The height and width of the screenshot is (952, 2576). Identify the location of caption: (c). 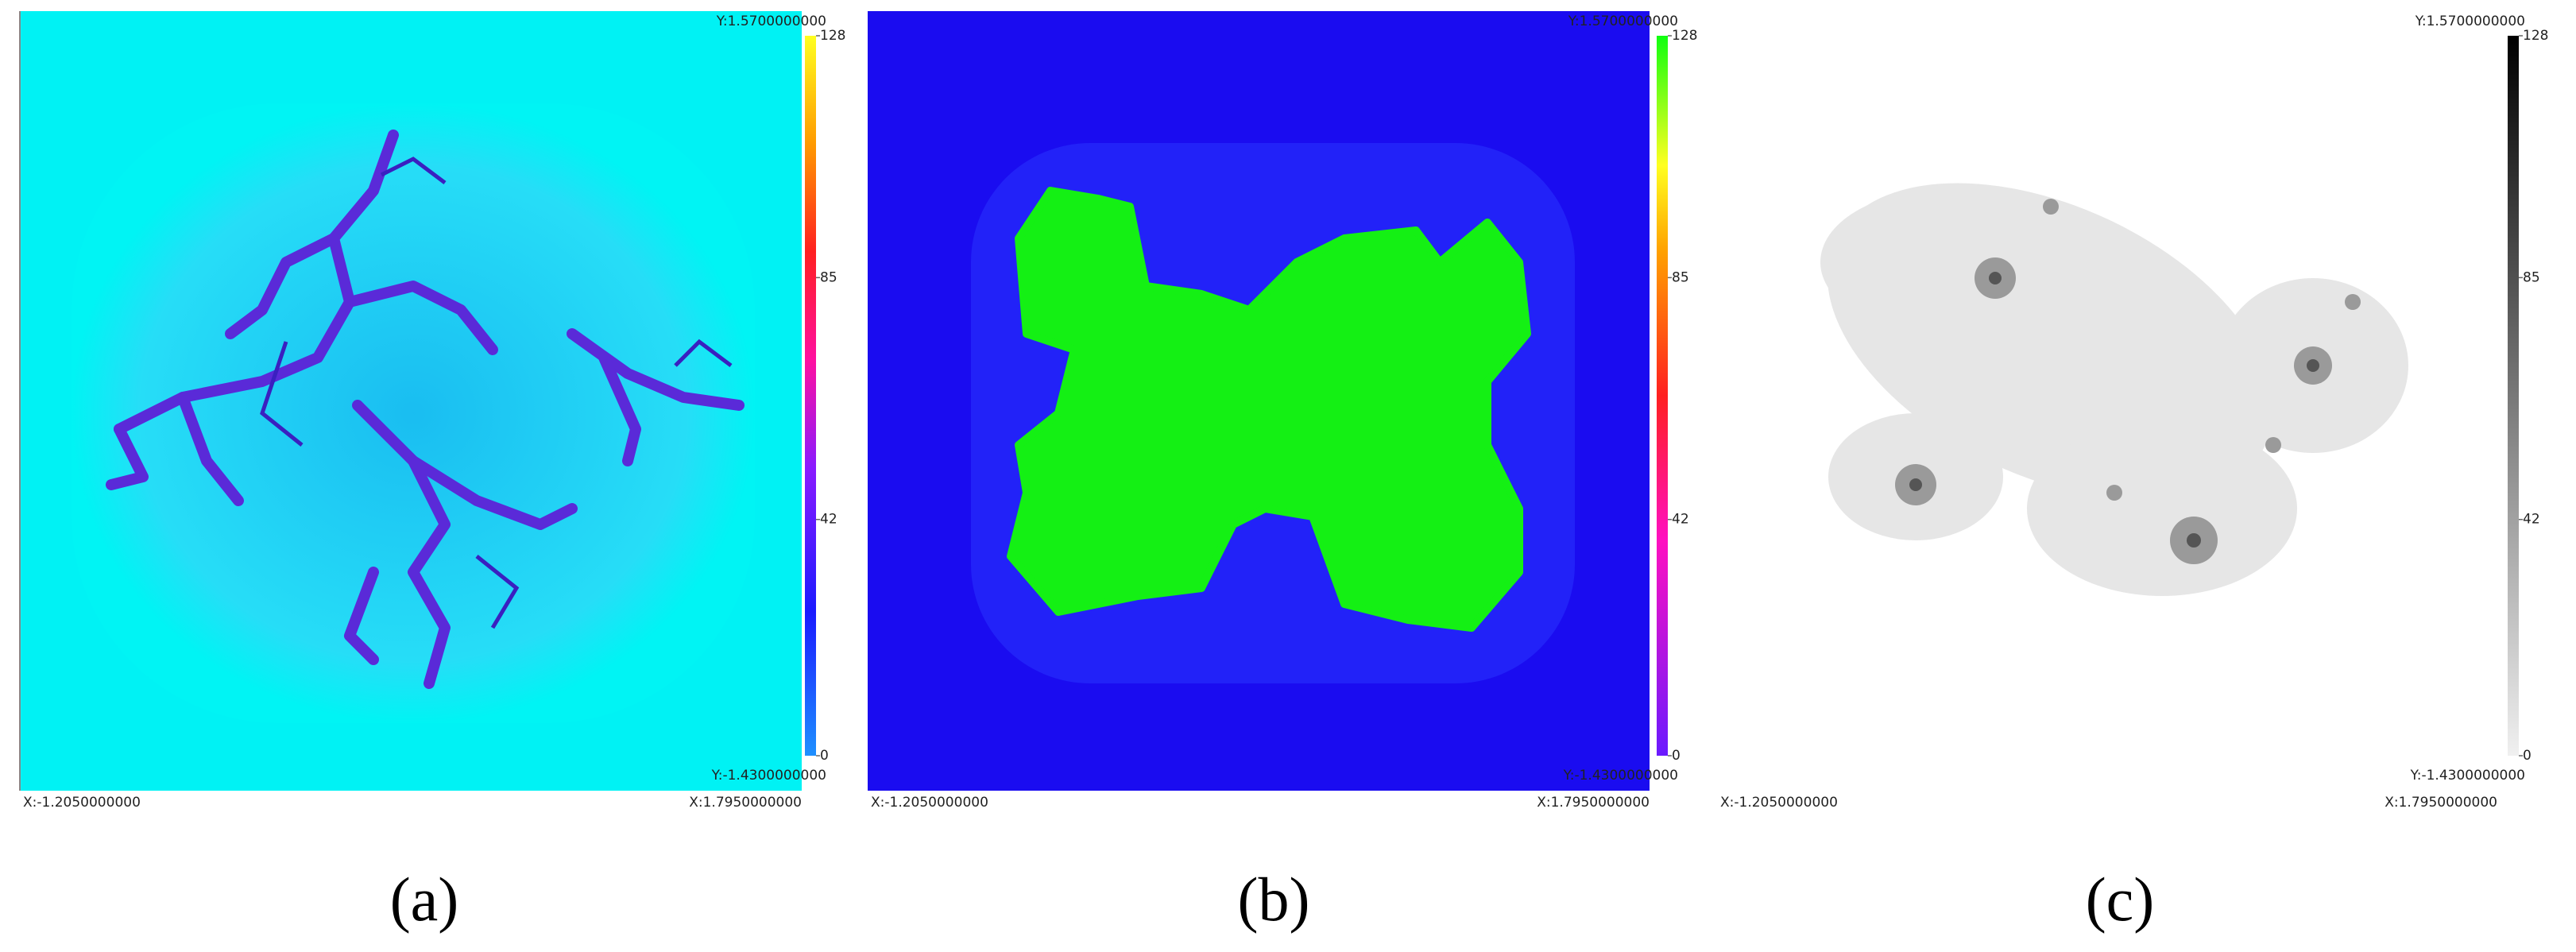
(2121, 899).